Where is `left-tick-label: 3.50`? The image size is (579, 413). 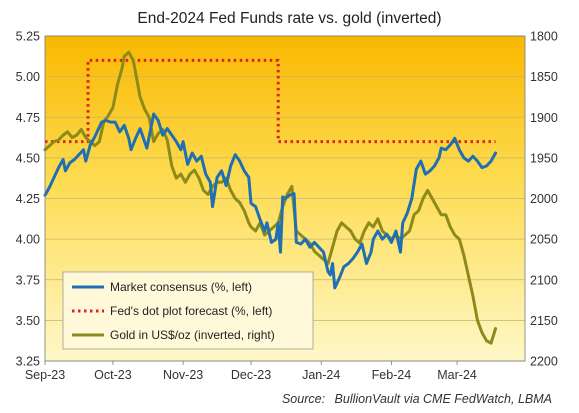 left-tick-label: 3.50 is located at coordinates (28, 321).